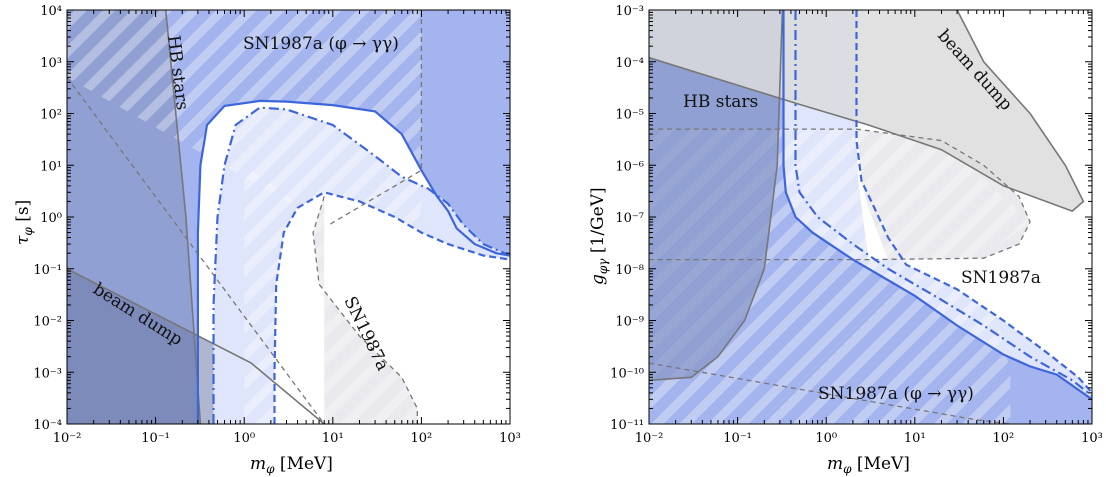 The width and height of the screenshot is (1106, 477). Describe the element at coordinates (333, 438) in the screenshot. I see `left-x-tick-label: 10¹` at that location.